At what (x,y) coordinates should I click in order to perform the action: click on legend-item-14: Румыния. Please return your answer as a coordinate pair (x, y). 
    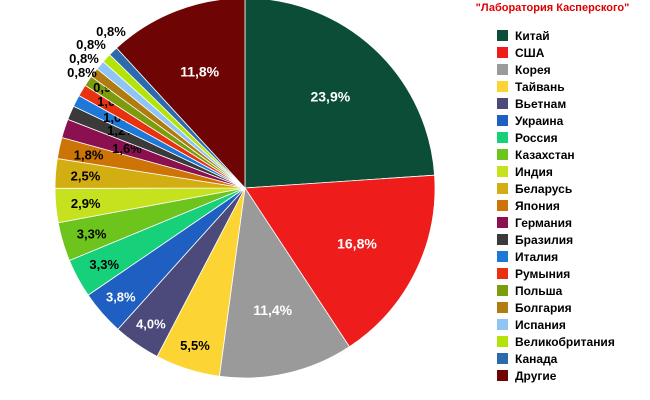
    Looking at the image, I should click on (556, 273).